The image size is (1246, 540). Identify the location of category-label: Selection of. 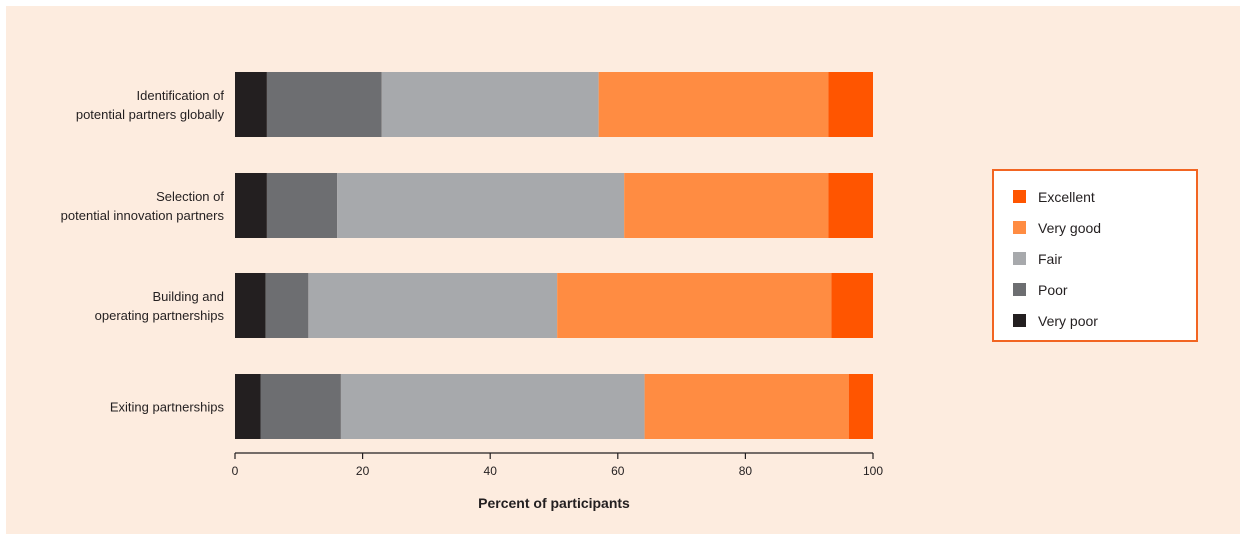
(190, 196).